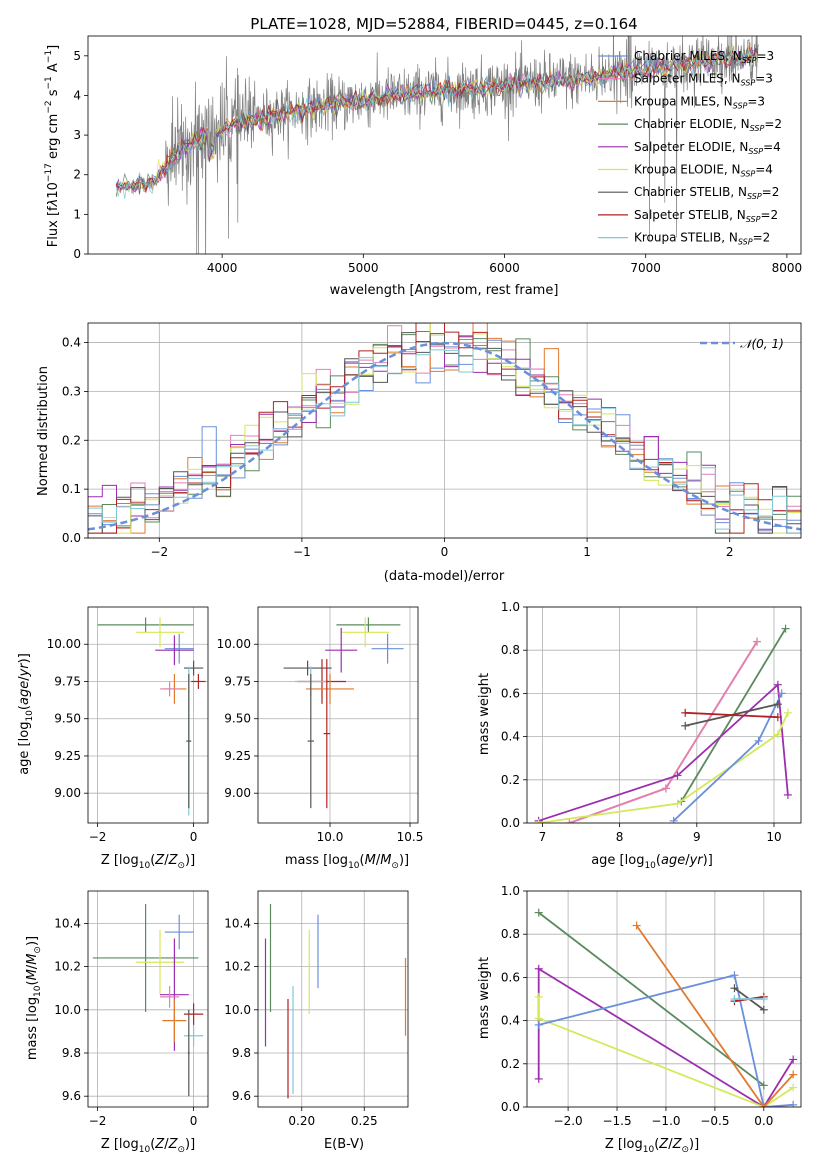  I want to click on x-tick-label: 8, so click(620, 837).